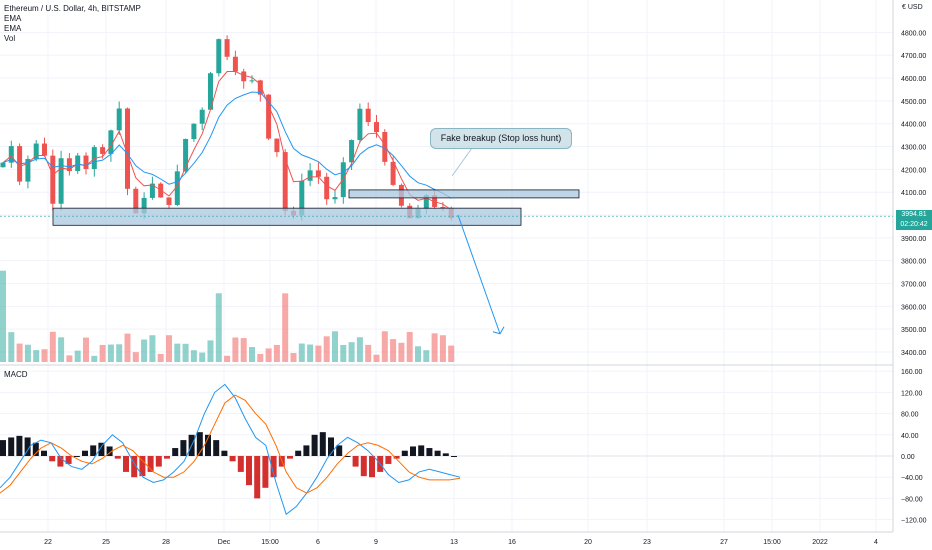 The height and width of the screenshot is (550, 932). Describe the element at coordinates (913, 148) in the screenshot. I see `price-tick-label: 4300.00` at that location.